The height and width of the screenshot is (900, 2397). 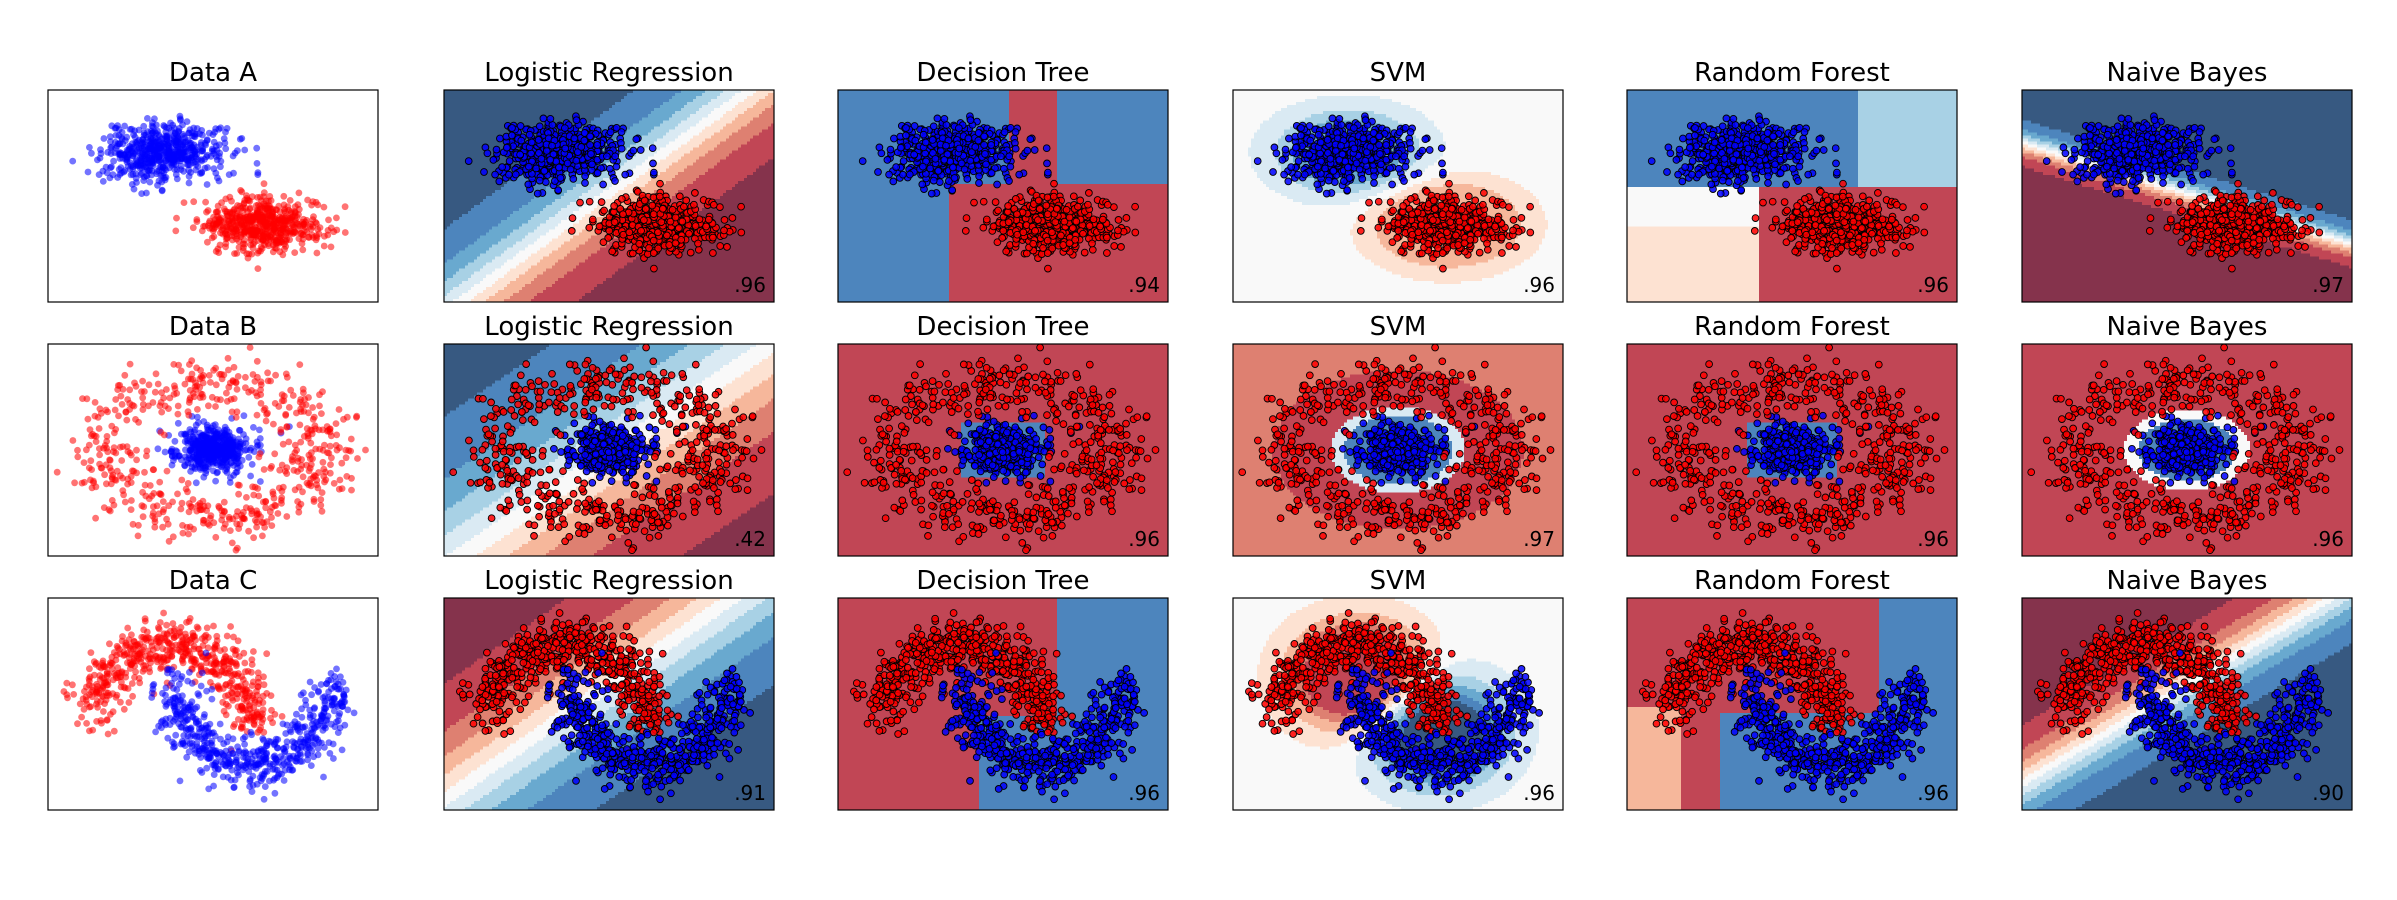 I want to click on panel-title: Logistic Regression, so click(x=608, y=73).